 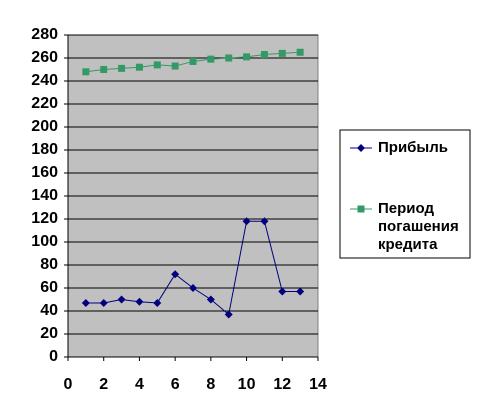 What do you see at coordinates (68, 384) in the screenshot?
I see `x-tick-label: 0` at bounding box center [68, 384].